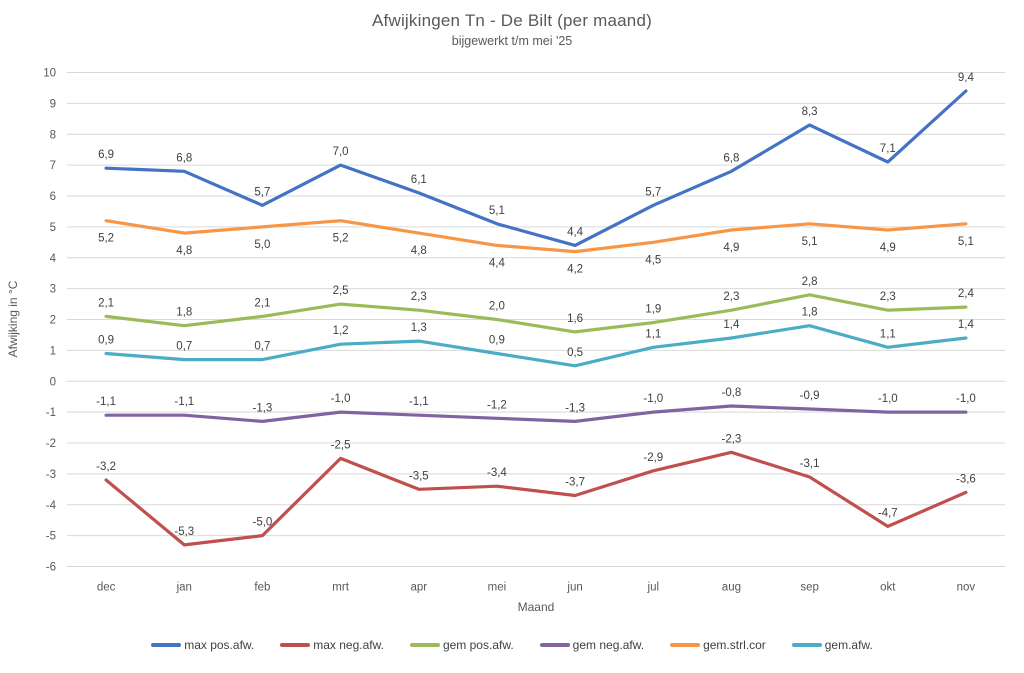 The image size is (1024, 673). Describe the element at coordinates (497, 473) in the screenshot. I see `data-label: -3,4` at that location.